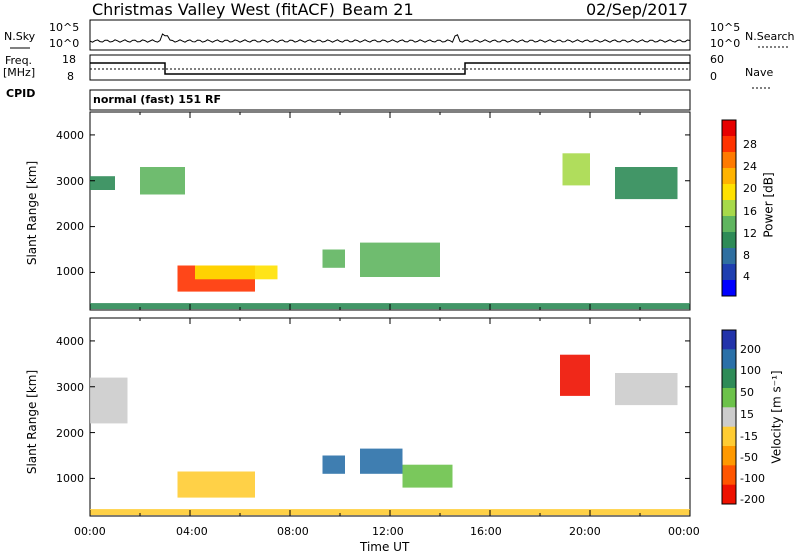  I want to click on frequency-trace, so click(390, 68).